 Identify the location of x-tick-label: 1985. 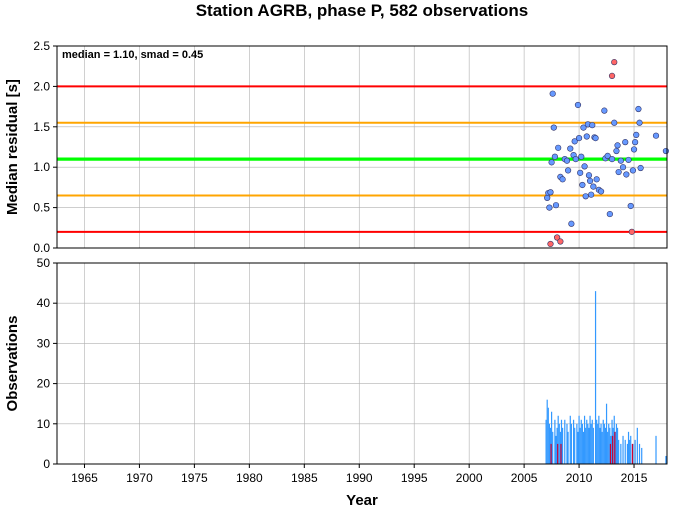
(304, 478).